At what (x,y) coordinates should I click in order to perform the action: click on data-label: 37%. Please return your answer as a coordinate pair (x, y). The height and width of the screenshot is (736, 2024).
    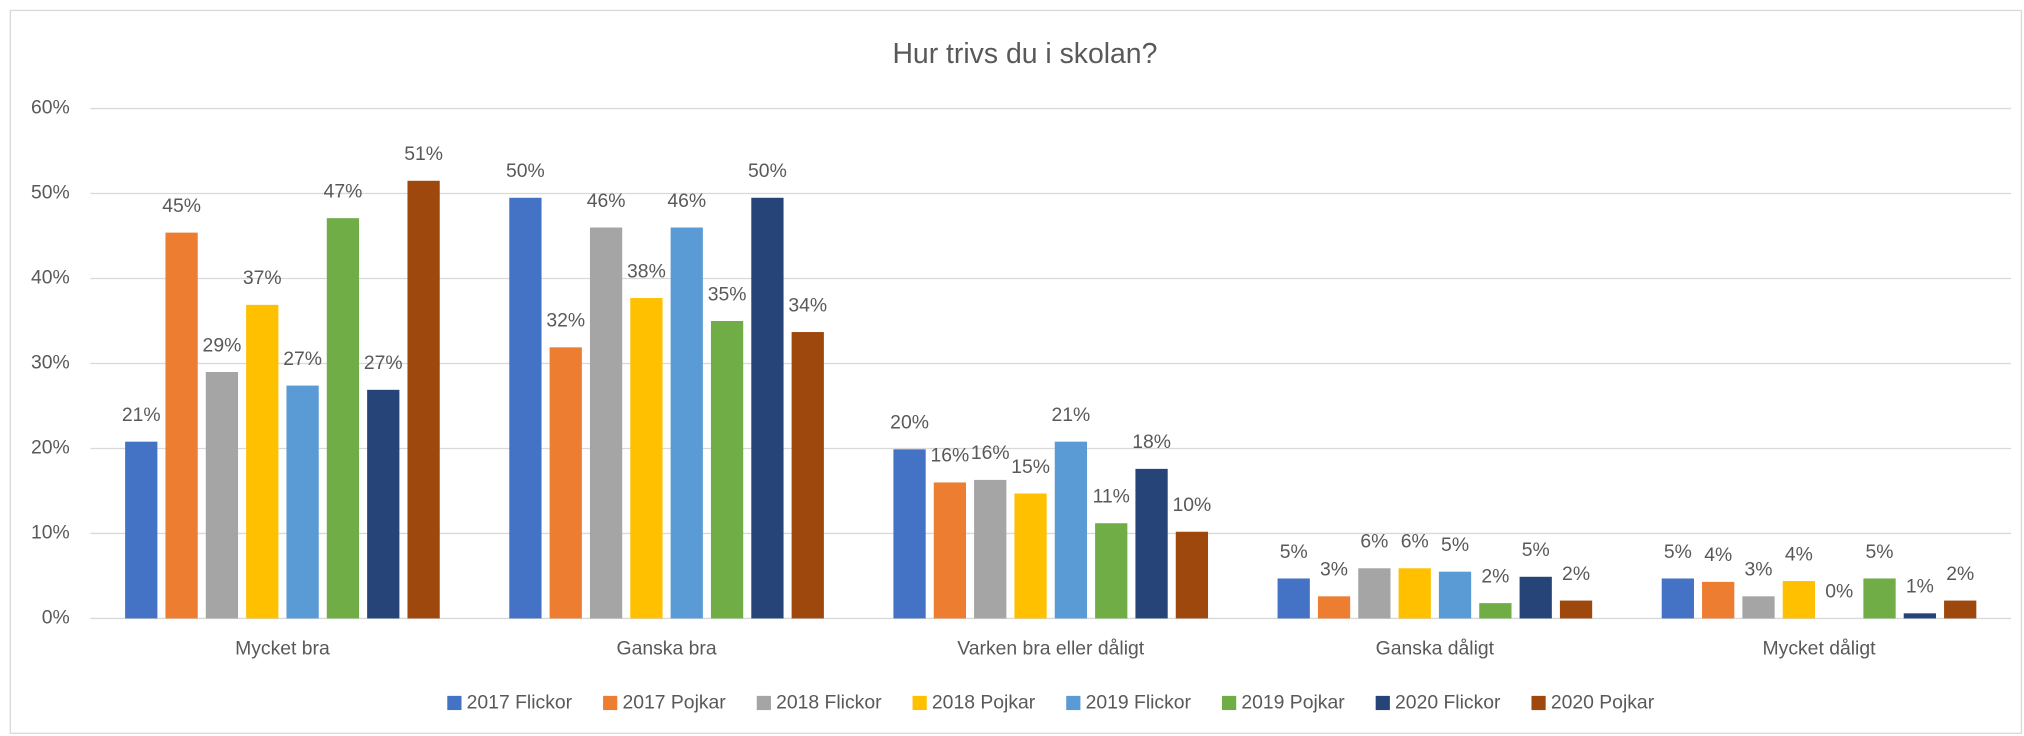
    Looking at the image, I should click on (262, 278).